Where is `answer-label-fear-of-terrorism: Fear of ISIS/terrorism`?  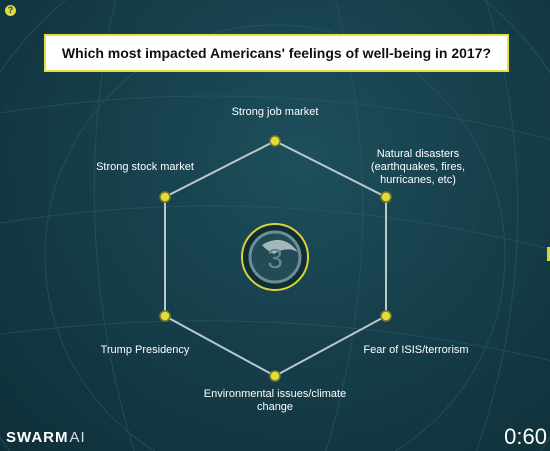
answer-label-fear-of-terrorism: Fear of ISIS/terrorism is located at coordinates (416, 350).